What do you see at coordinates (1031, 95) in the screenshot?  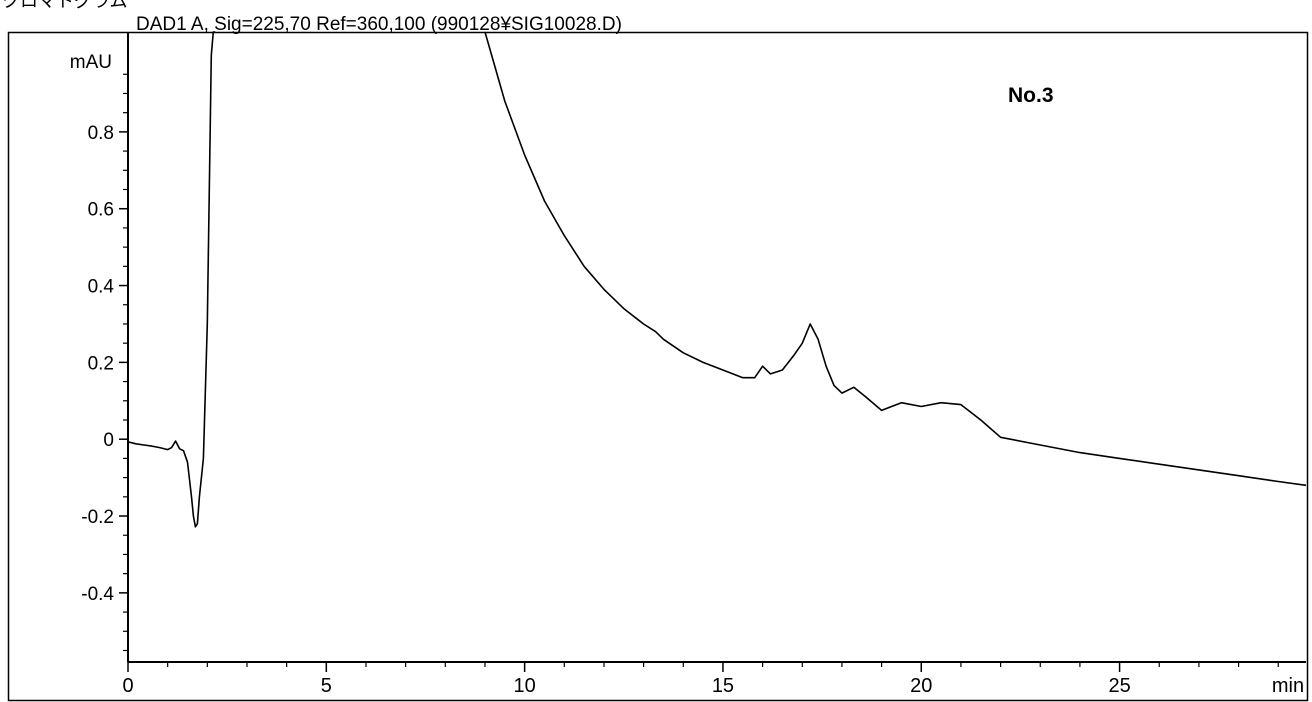 I see `sample-annotation: No.3` at bounding box center [1031, 95].